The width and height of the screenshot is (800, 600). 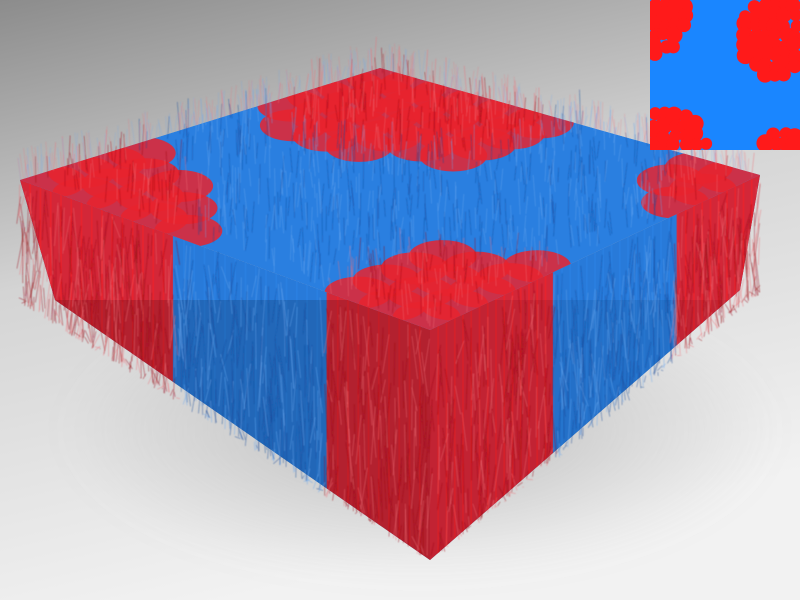 What do you see at coordinates (664, 126) in the screenshot?
I see `texture-red-blob` at bounding box center [664, 126].